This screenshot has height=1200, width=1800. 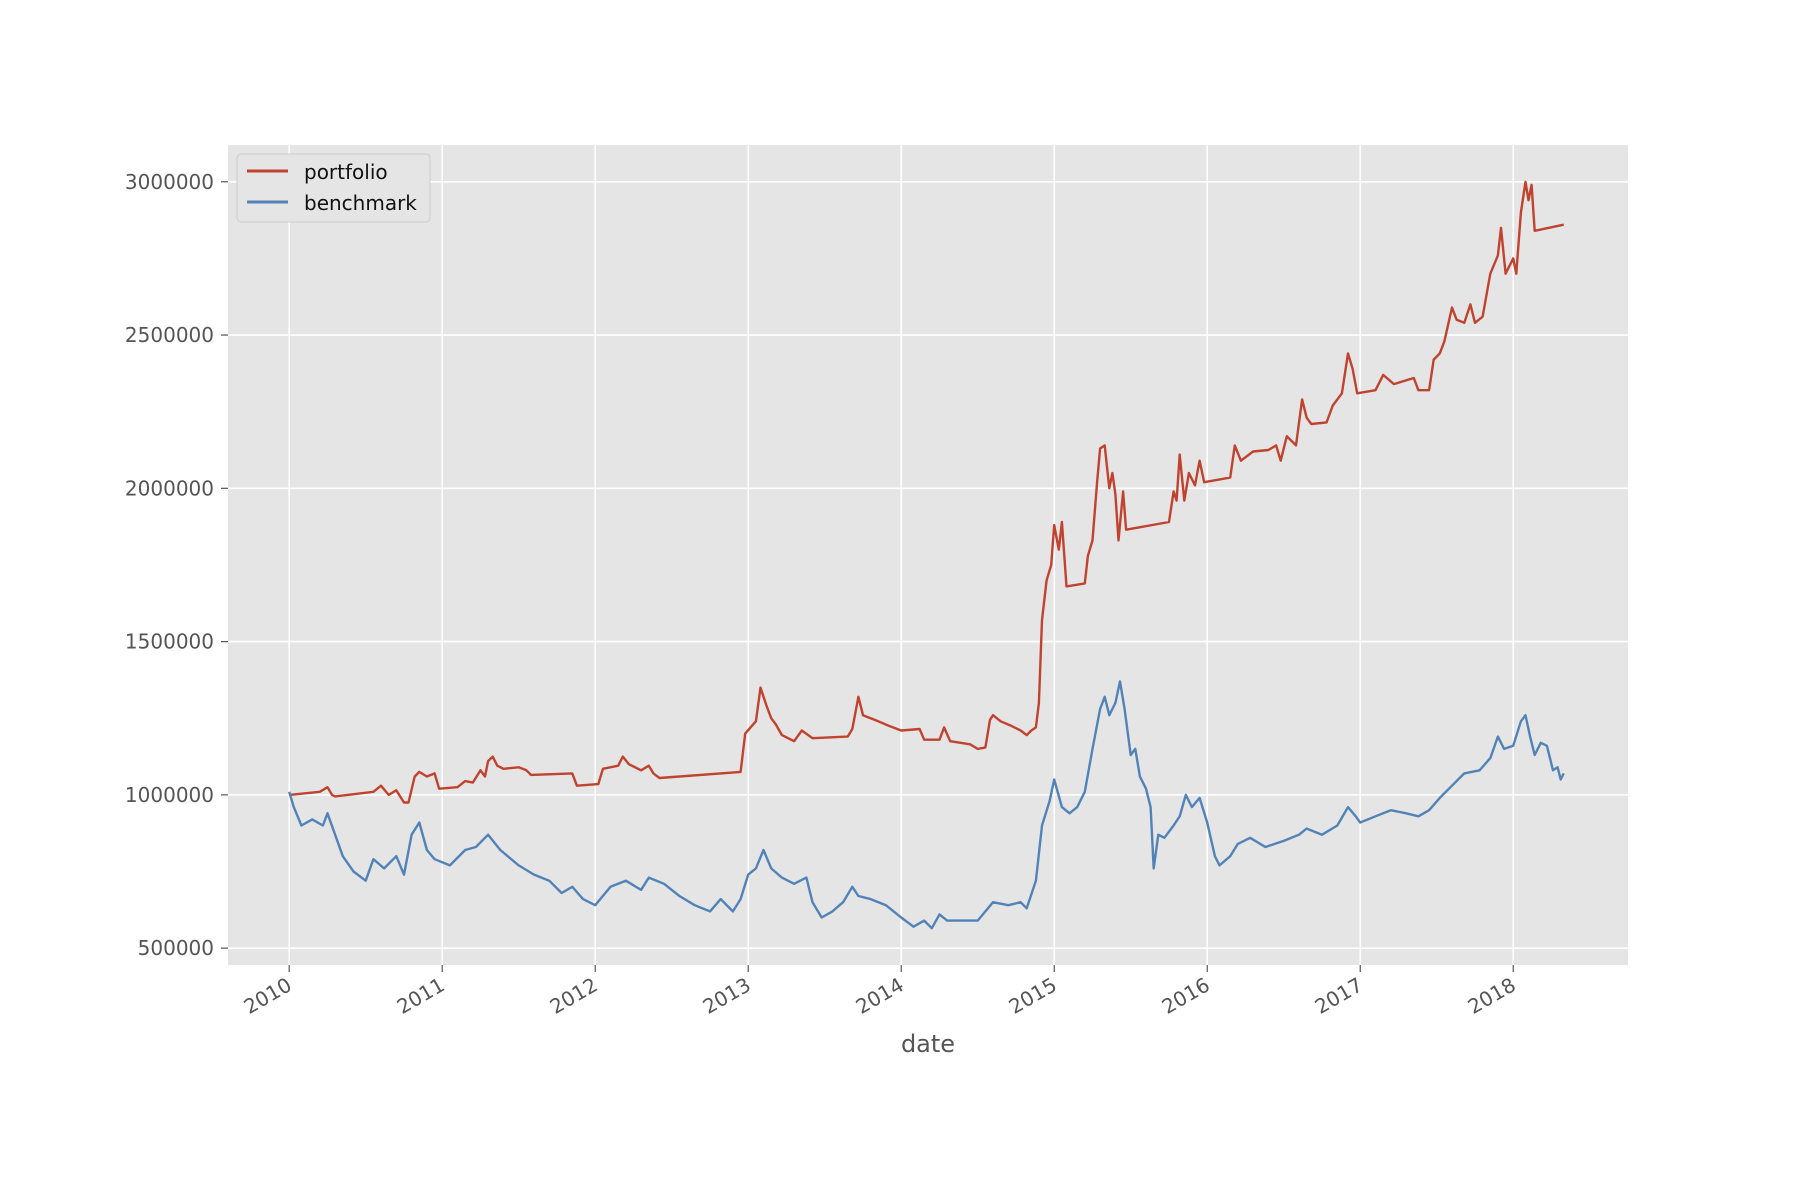 I want to click on x-axis: 2010 2011 2012 2013 2014 2015 2016 2017 2018, so click(x=880, y=992).